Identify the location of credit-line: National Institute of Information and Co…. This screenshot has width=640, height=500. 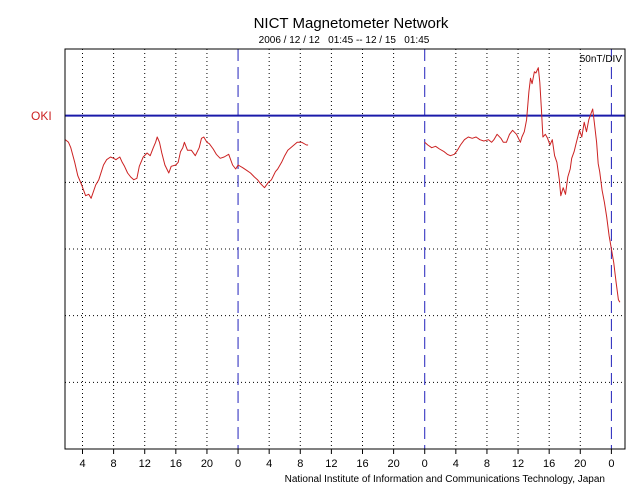
(445, 479).